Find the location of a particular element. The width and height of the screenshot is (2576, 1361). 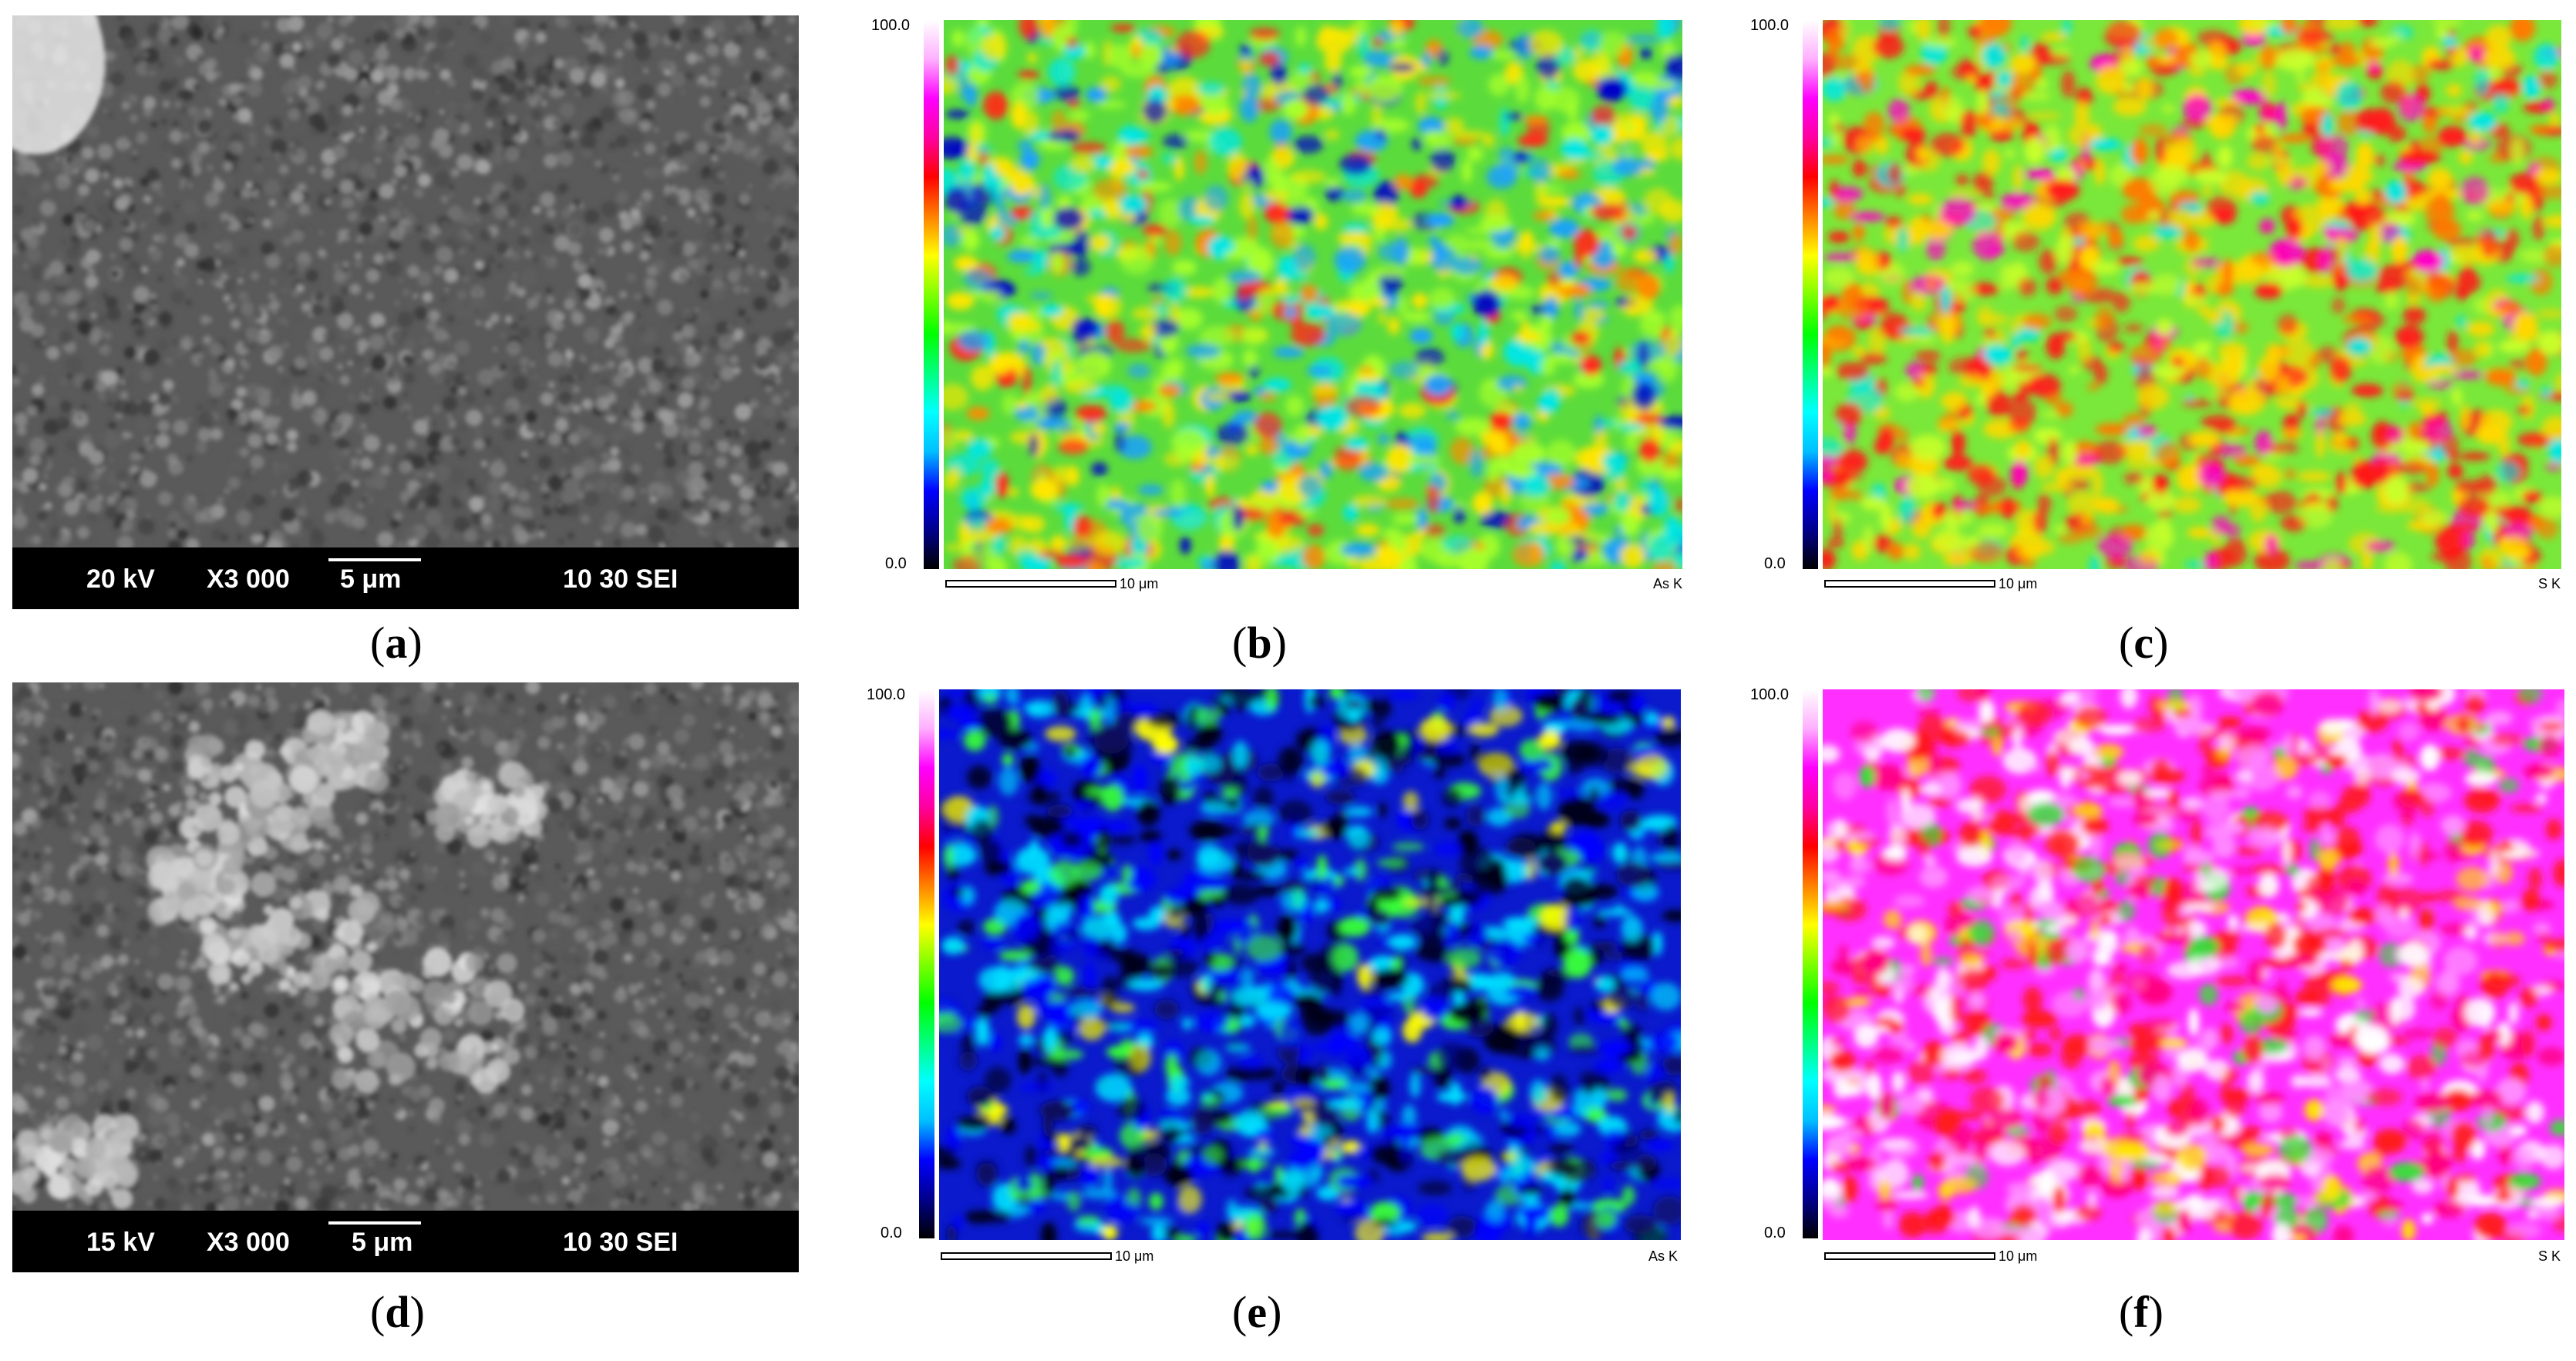

eds-panel-e: 100.0 0.0 10 μm As K is located at coordinates (1276, 978).